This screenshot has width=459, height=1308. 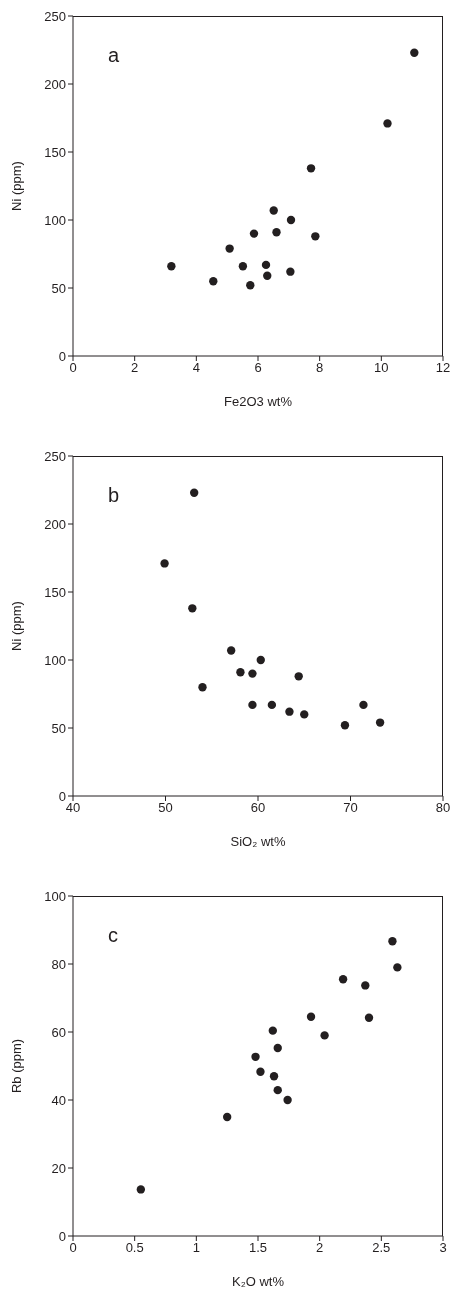 I want to click on x-tick-label: 50, so click(x=165, y=808).